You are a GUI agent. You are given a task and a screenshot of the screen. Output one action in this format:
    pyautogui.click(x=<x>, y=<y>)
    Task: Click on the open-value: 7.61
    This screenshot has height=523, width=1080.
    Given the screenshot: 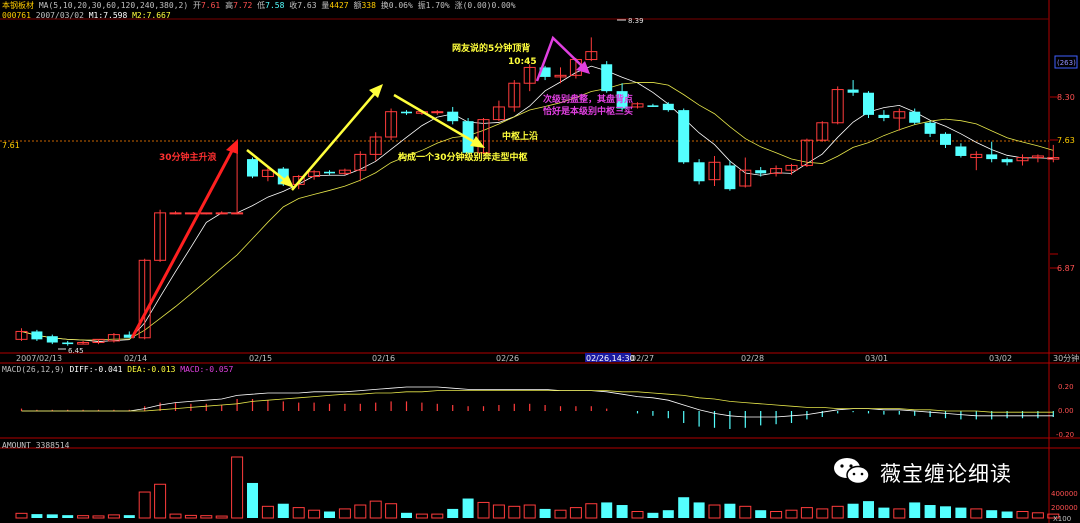 What is the action you would take?
    pyautogui.click(x=210, y=5)
    